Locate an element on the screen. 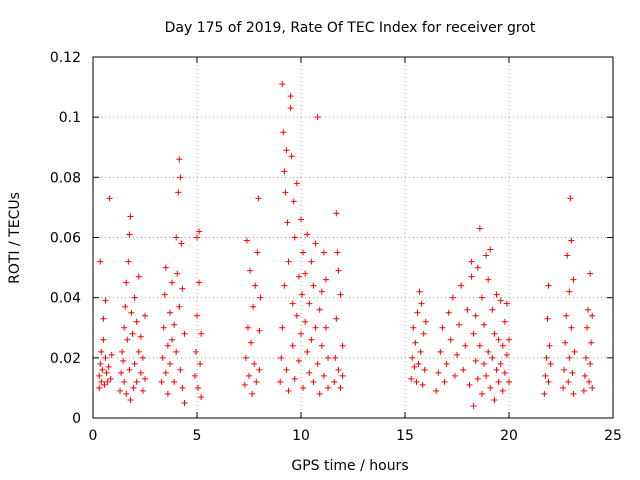 The image size is (640, 480). x-tick-label: 20 is located at coordinates (509, 436).